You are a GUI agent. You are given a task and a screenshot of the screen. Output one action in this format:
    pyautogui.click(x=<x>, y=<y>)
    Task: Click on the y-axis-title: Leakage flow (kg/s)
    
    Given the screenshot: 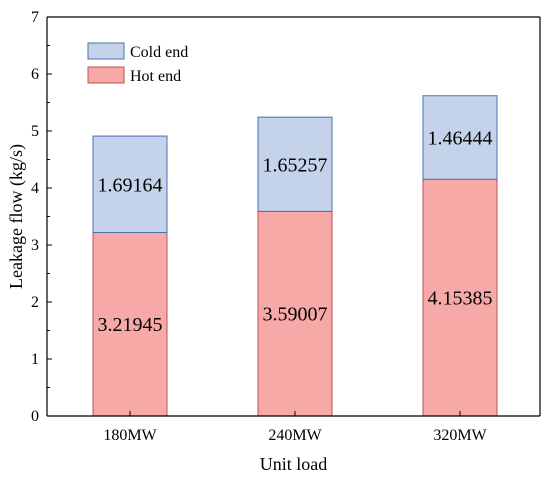 What is the action you would take?
    pyautogui.click(x=16, y=216)
    